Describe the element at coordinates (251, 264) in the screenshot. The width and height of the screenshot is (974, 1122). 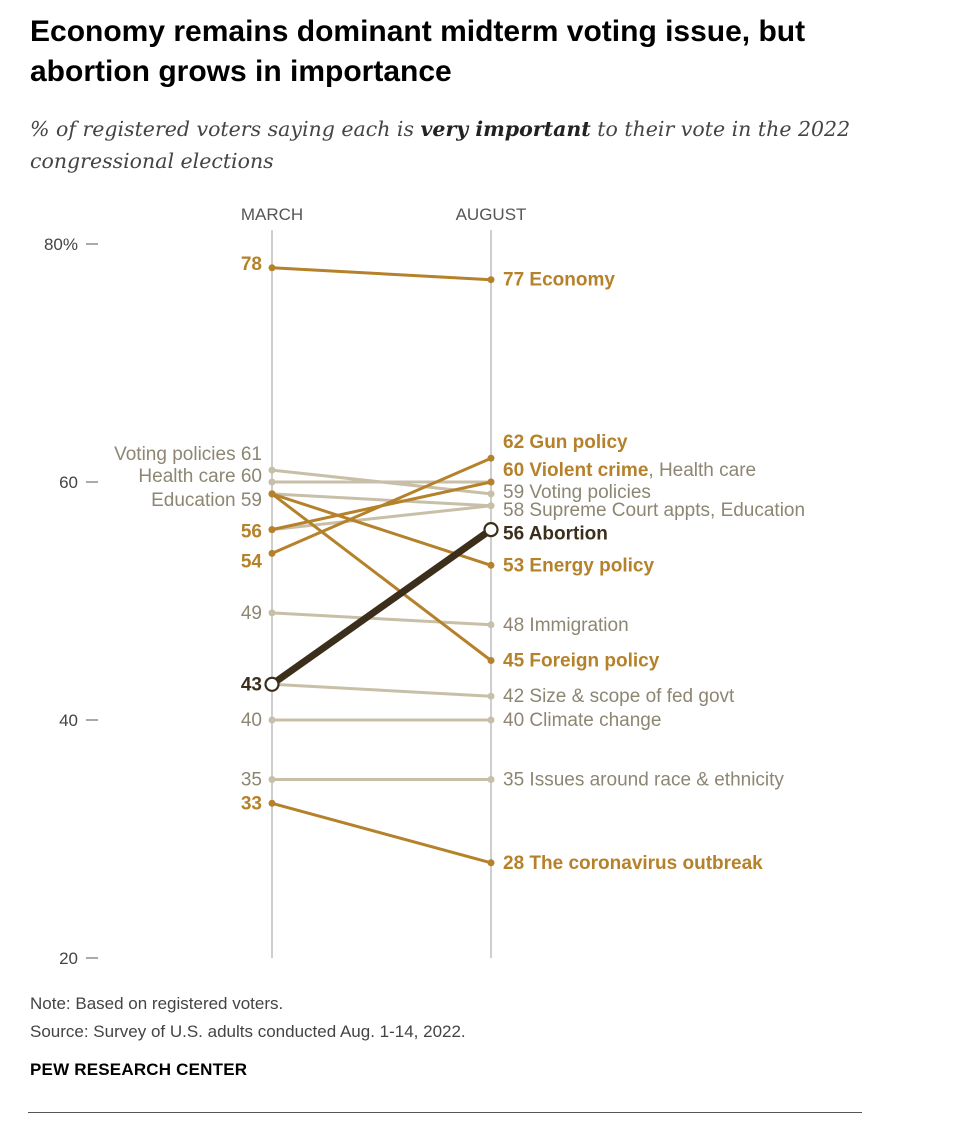
I see `left-label-78: 78` at that location.